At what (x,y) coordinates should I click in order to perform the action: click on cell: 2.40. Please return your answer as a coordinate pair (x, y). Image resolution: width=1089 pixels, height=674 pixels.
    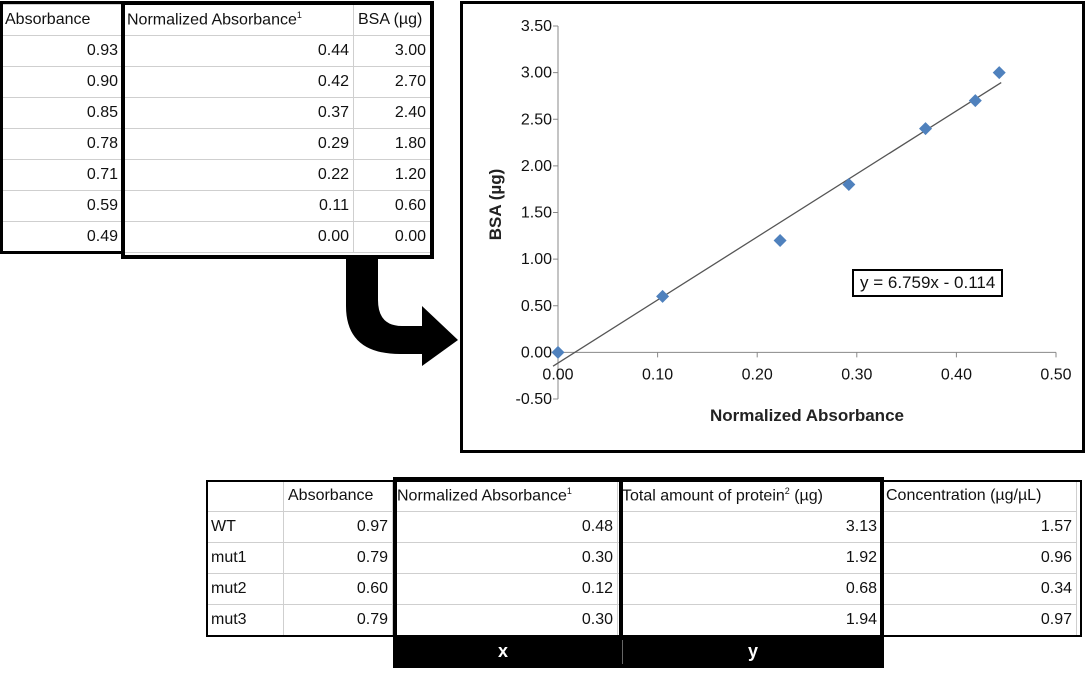
    Looking at the image, I should click on (392, 113).